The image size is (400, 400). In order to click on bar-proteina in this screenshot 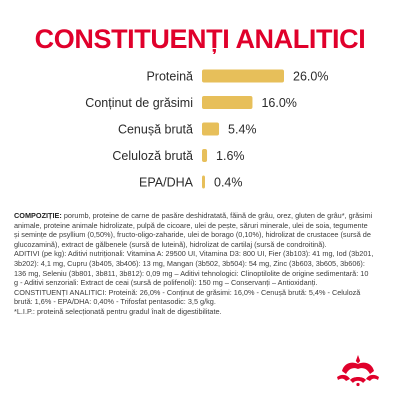, I will do `click(243, 76)`.